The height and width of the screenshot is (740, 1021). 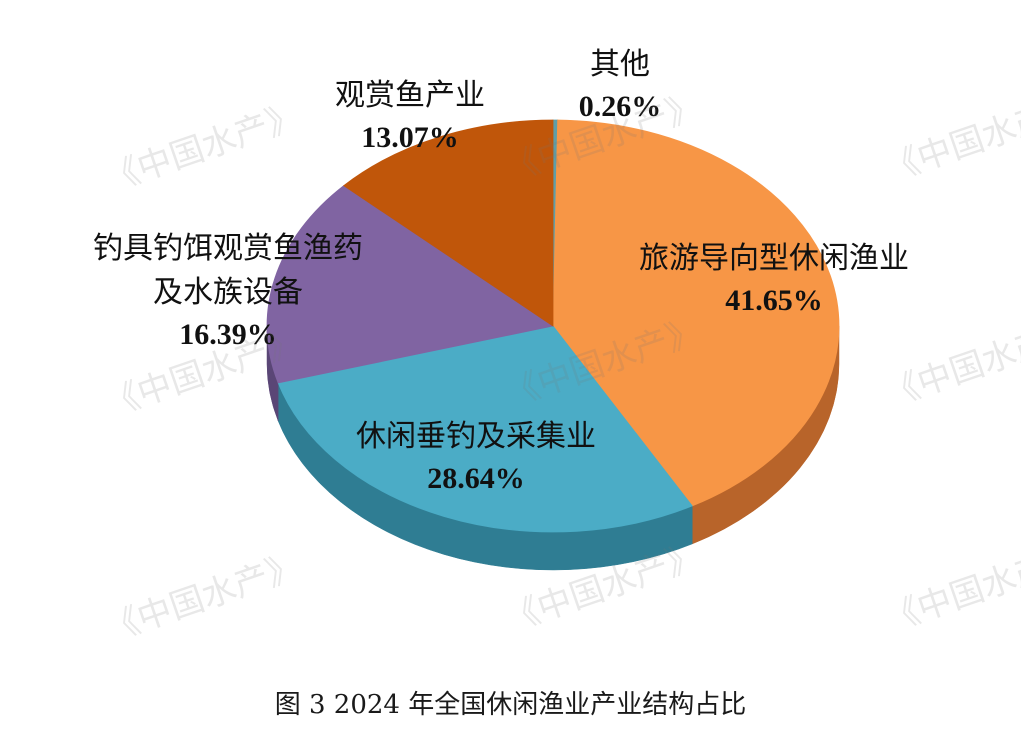 What do you see at coordinates (410, 95) in the screenshot?
I see `slice-name-label: 观赏鱼产业` at bounding box center [410, 95].